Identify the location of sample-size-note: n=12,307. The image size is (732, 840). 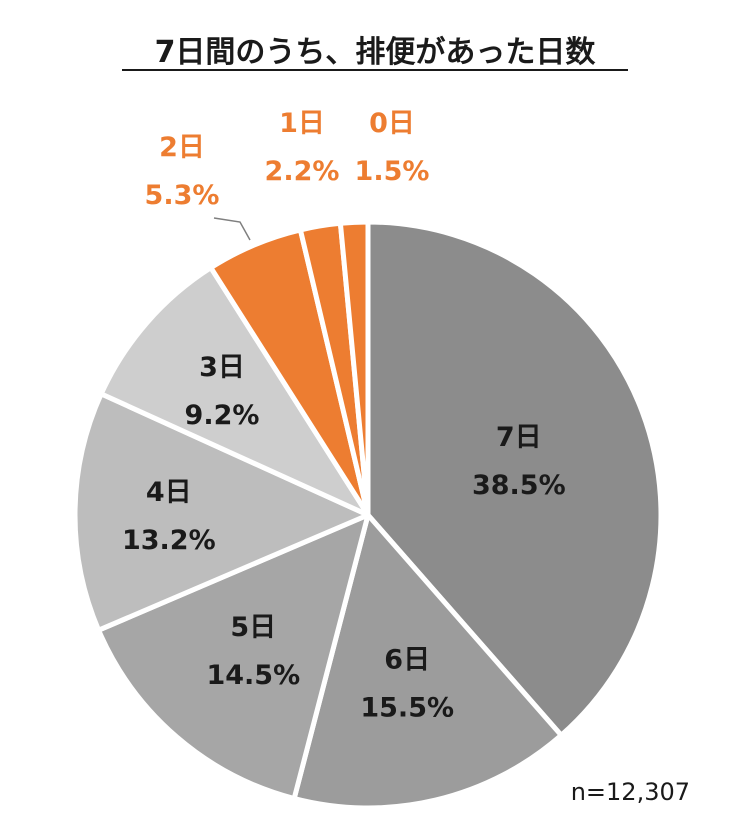
(630, 792).